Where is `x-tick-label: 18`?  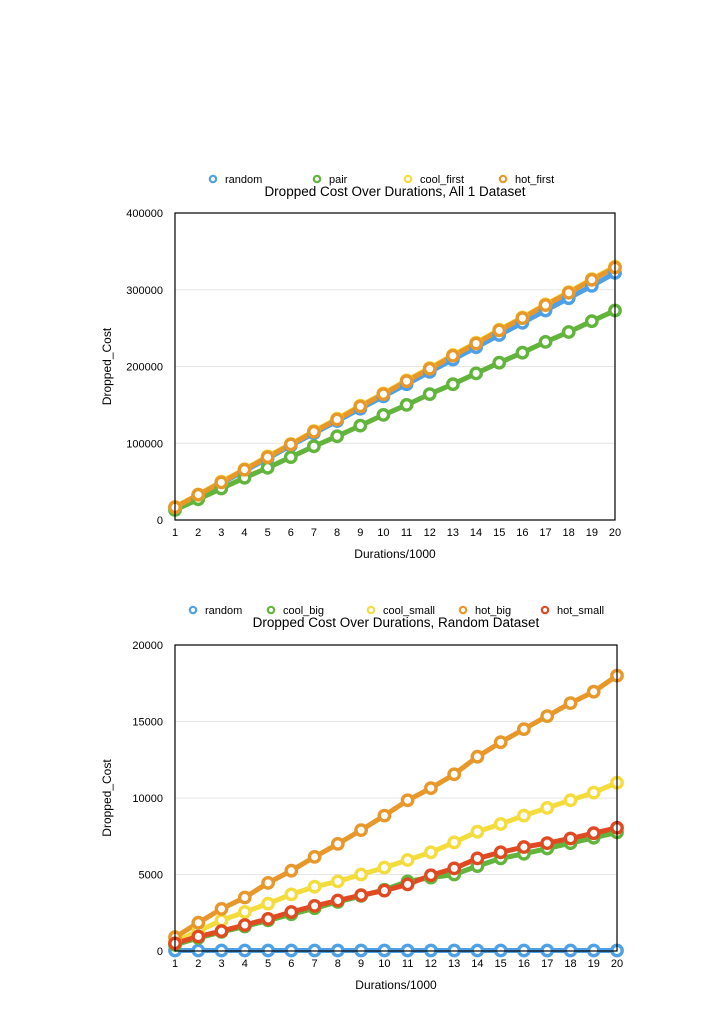
x-tick-label: 18 is located at coordinates (570, 964).